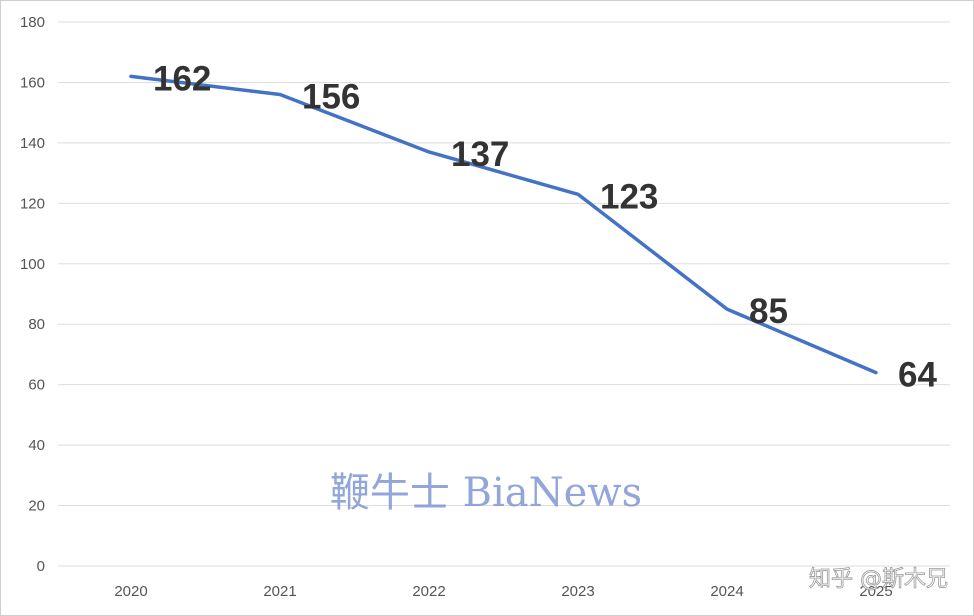  Describe the element at coordinates (629, 196) in the screenshot. I see `data-label: 123` at that location.